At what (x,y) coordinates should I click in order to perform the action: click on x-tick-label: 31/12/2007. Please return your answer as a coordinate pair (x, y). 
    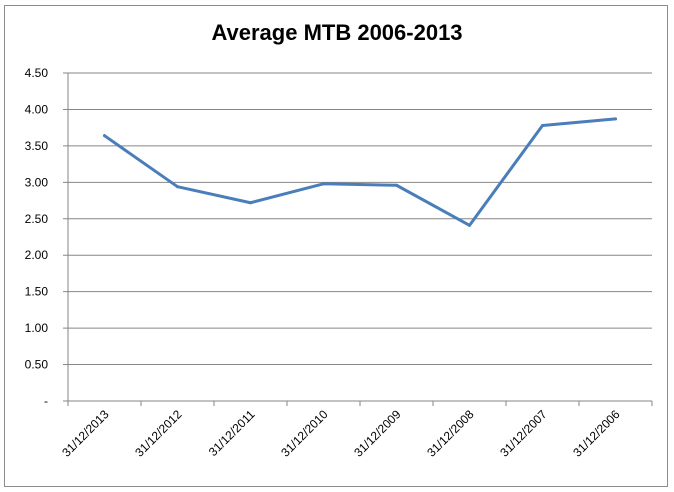
    Looking at the image, I should click on (523, 433).